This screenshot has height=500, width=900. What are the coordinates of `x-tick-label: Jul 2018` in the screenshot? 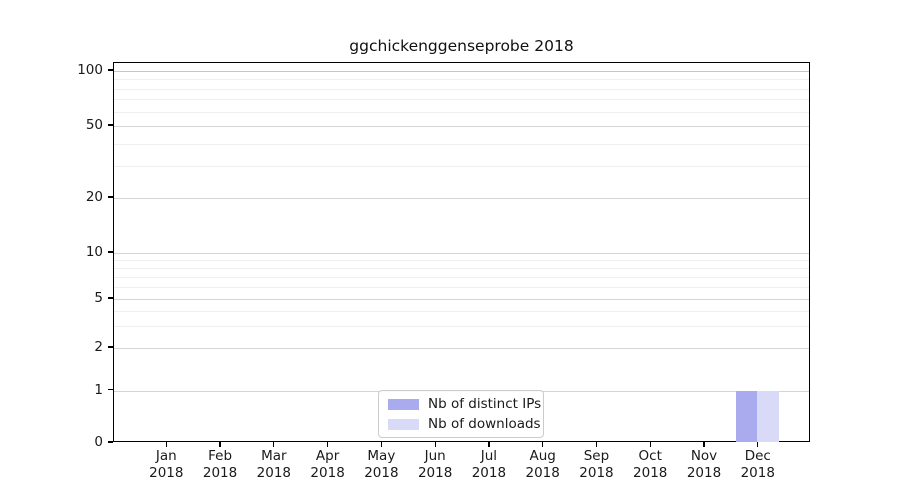 It's located at (489, 465).